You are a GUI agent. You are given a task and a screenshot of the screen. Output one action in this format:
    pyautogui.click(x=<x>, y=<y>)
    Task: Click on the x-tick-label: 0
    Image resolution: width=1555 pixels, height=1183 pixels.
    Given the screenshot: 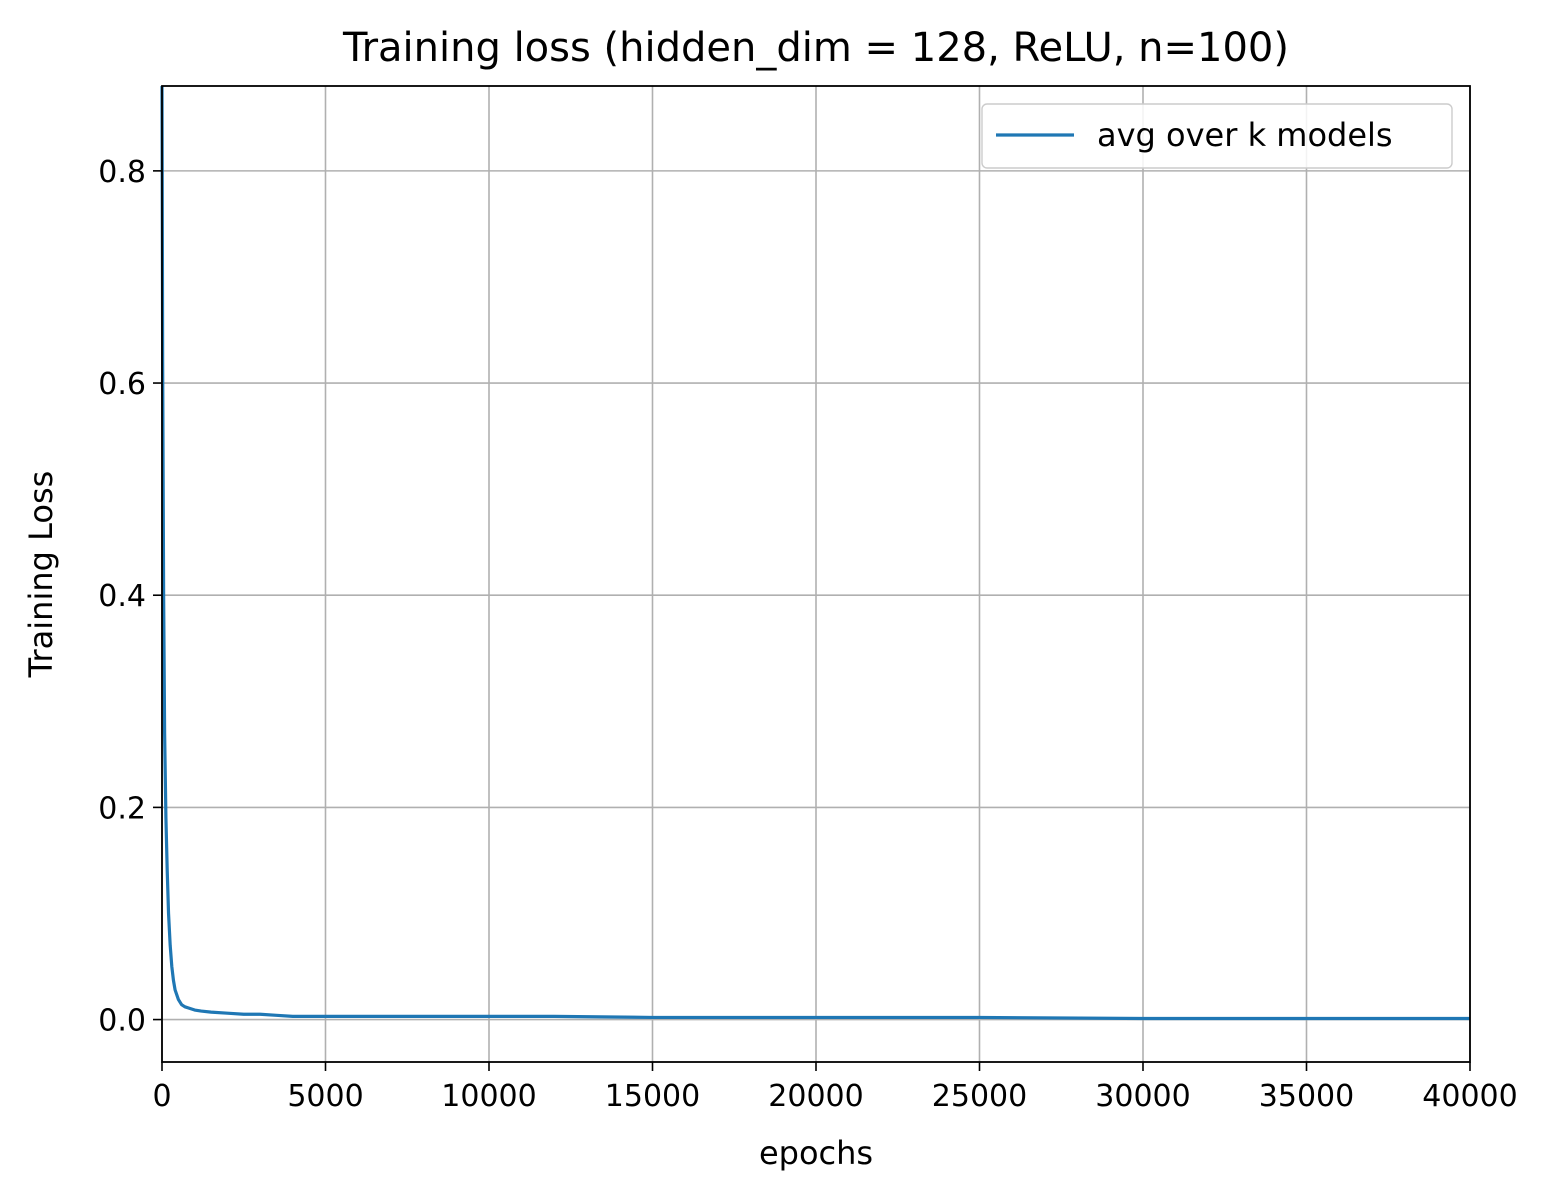 What is the action you would take?
    pyautogui.click(x=161, y=1096)
    